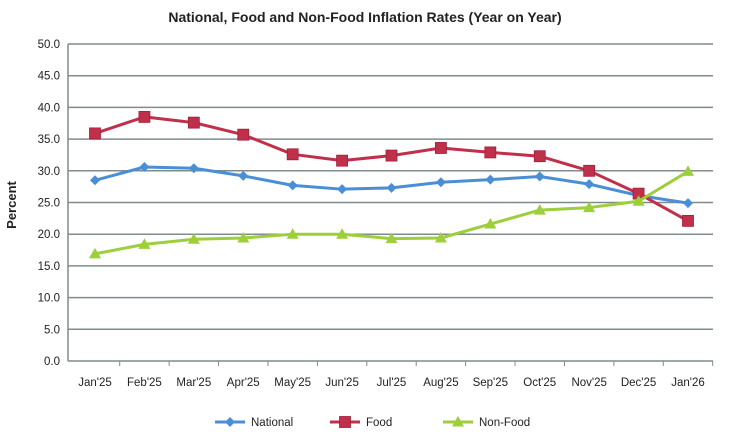  I want to click on x-tick-label: Jul'25, so click(392, 383).